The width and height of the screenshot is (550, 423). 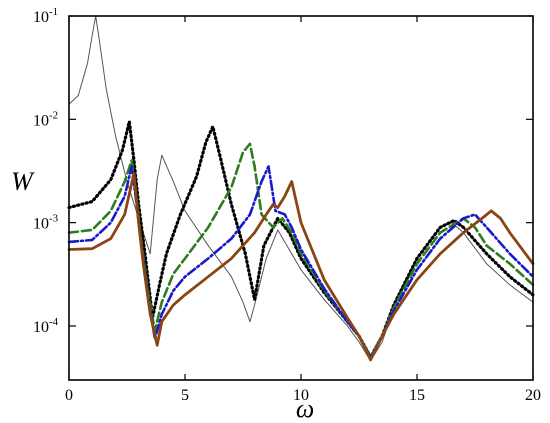 What do you see at coordinates (69, 395) in the screenshot?
I see `x-tick-label: 0` at bounding box center [69, 395].